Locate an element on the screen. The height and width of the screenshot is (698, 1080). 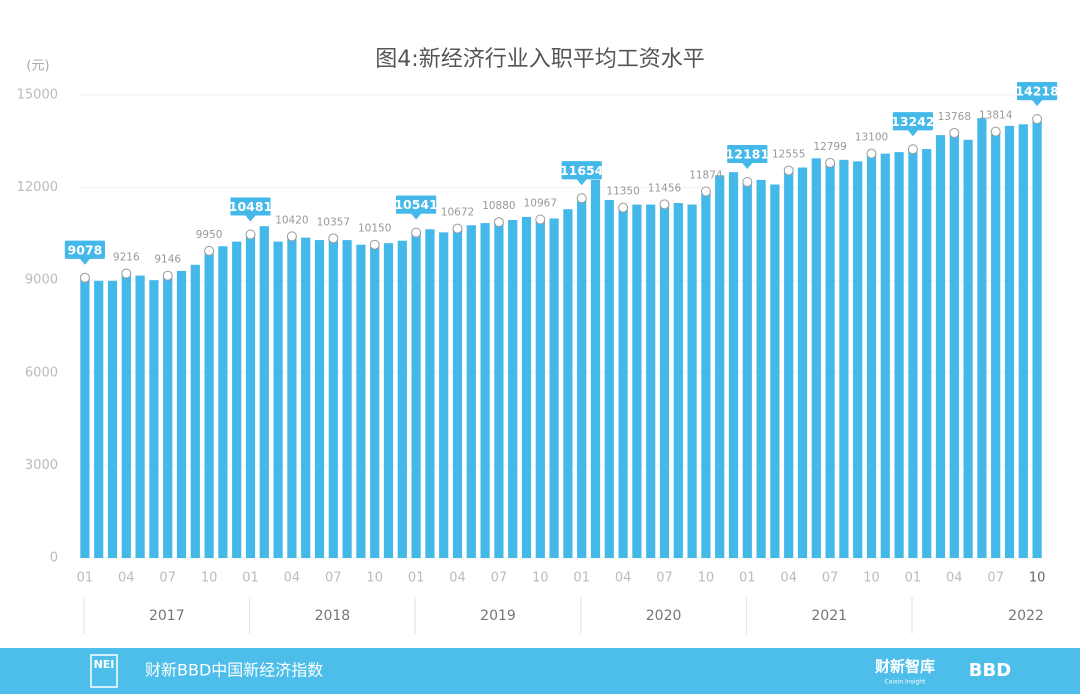
index-name: 财新BBD中国新经济指数 is located at coordinates (234, 670).